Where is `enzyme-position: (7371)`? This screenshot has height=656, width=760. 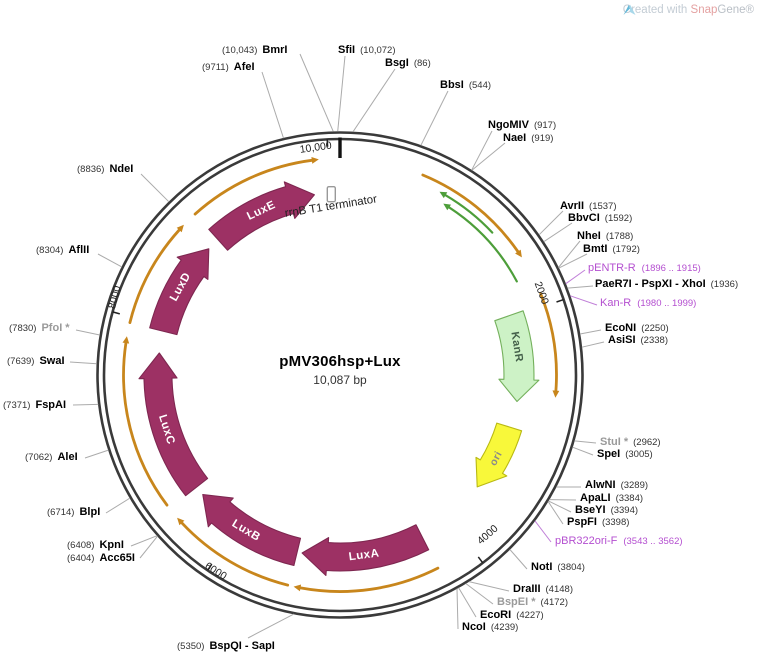
enzyme-position: (7371) is located at coordinates (17, 405).